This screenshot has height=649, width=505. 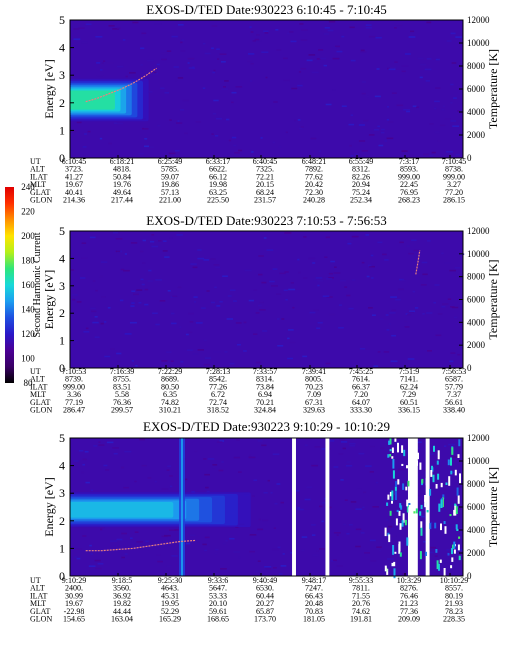 I want to click on orbit-table-cell: 78.23, so click(x=454, y=611).